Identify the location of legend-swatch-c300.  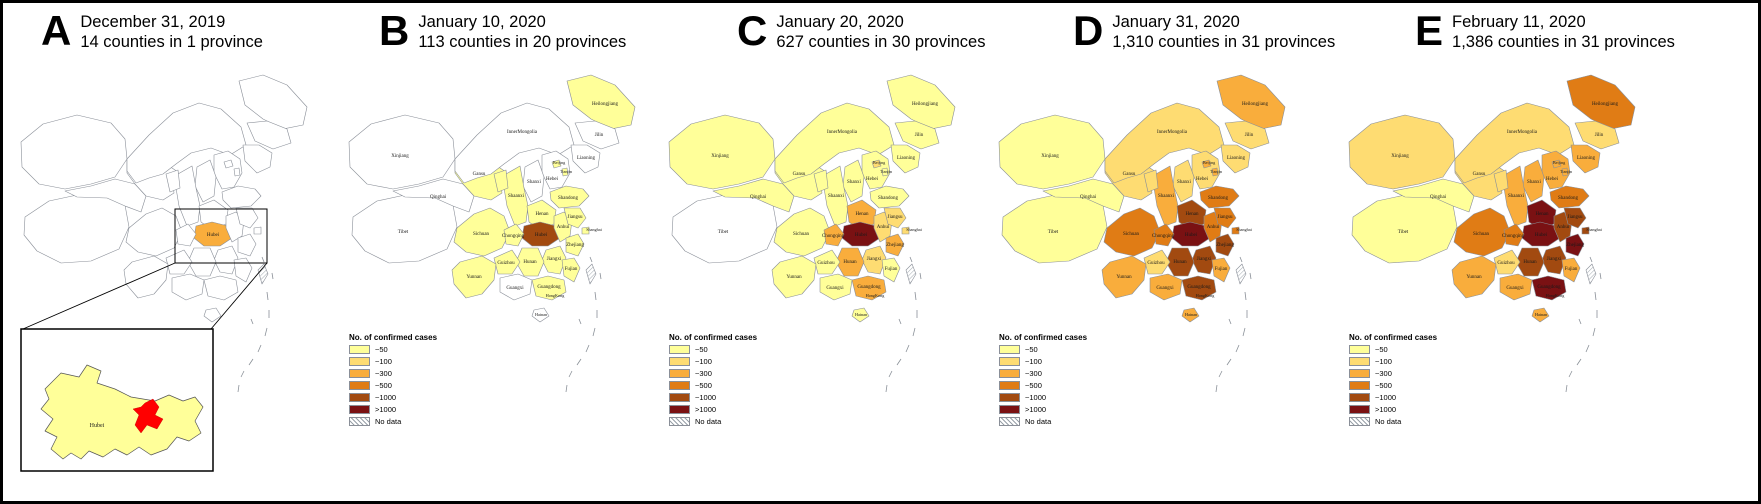
(1009, 373).